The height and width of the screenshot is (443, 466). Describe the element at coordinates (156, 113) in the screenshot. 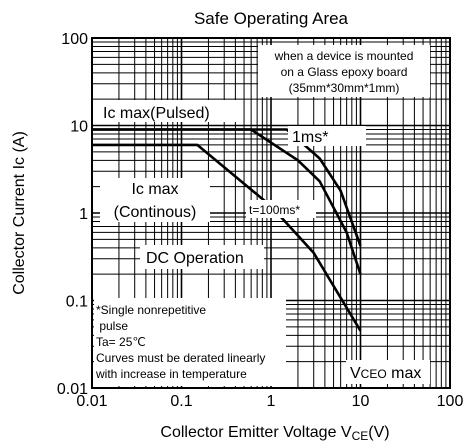

I see `ic-max-pulsed-label: Ic max(Pulsed)` at that location.